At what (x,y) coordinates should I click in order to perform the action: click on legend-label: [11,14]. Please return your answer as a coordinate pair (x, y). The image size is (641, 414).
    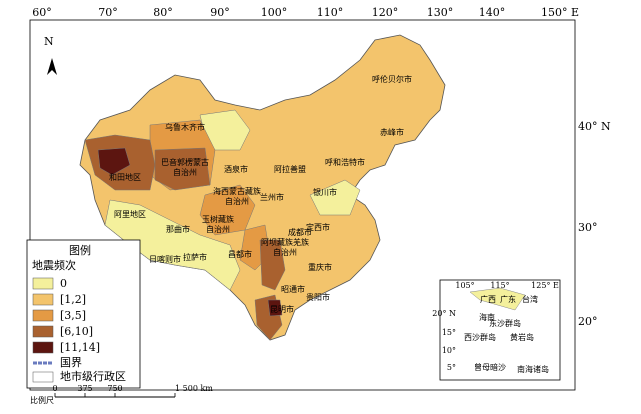
    Looking at the image, I should click on (80, 347).